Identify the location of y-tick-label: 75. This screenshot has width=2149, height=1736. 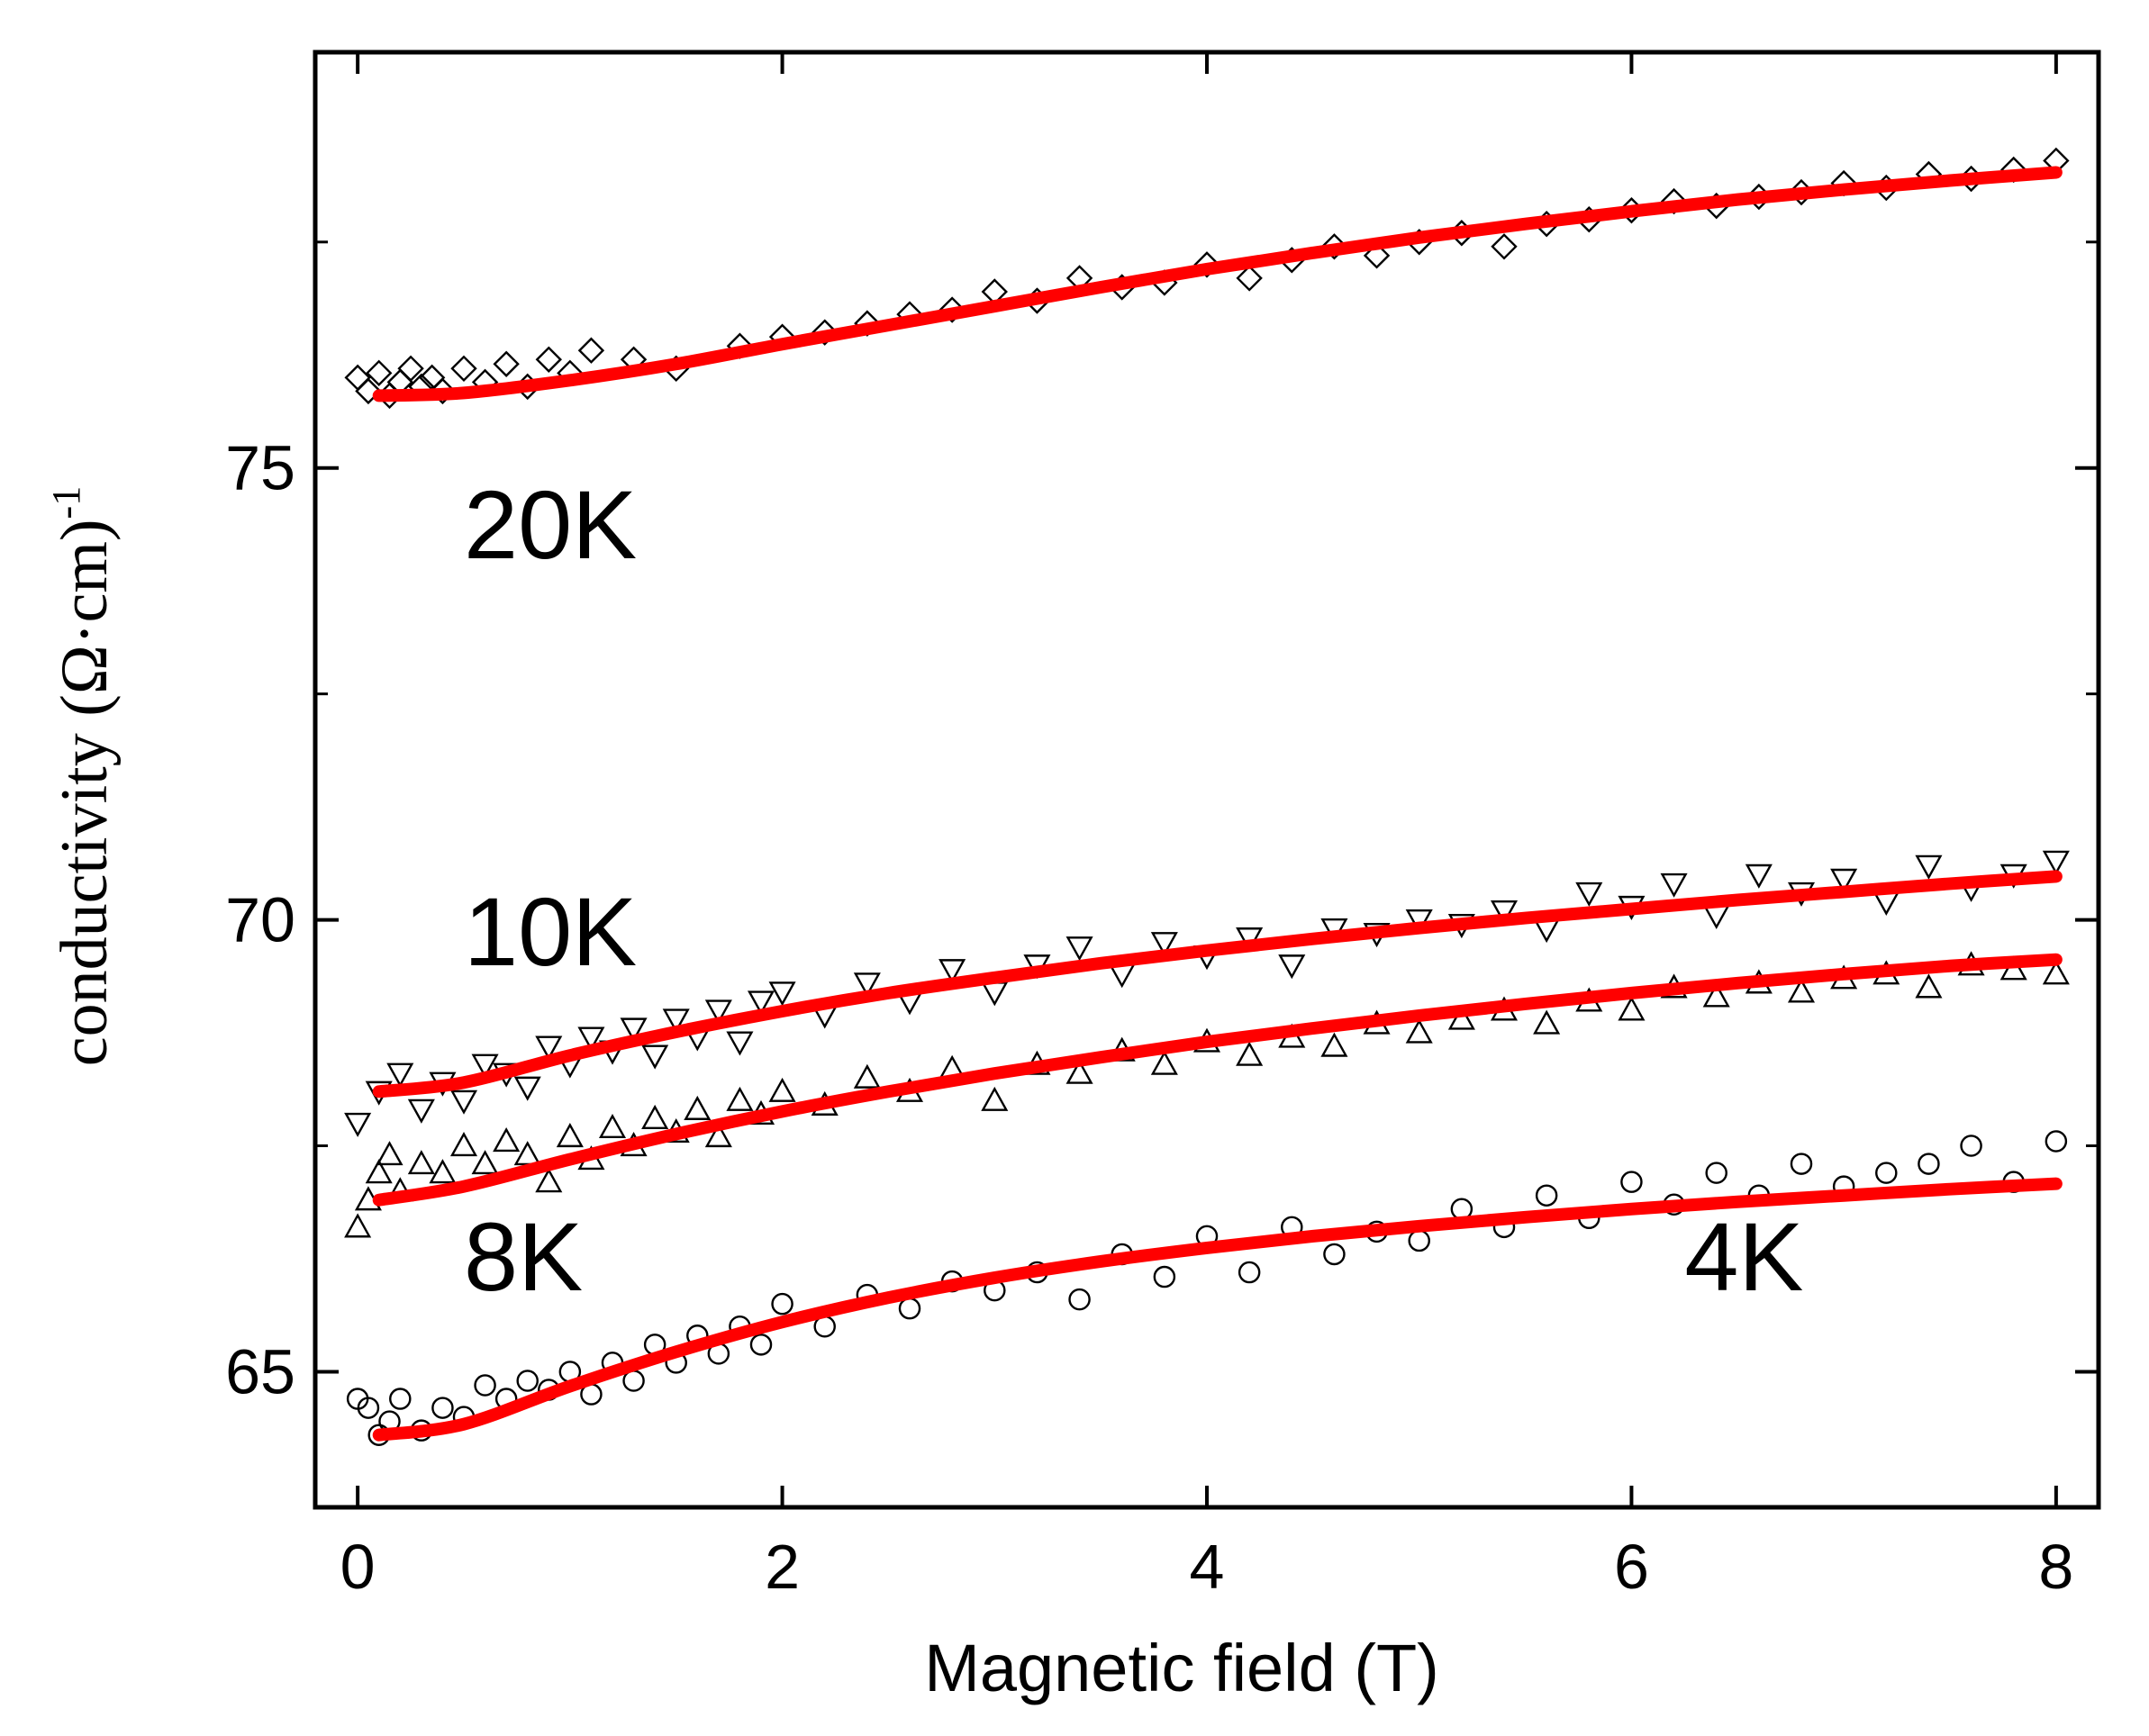
(260, 468).